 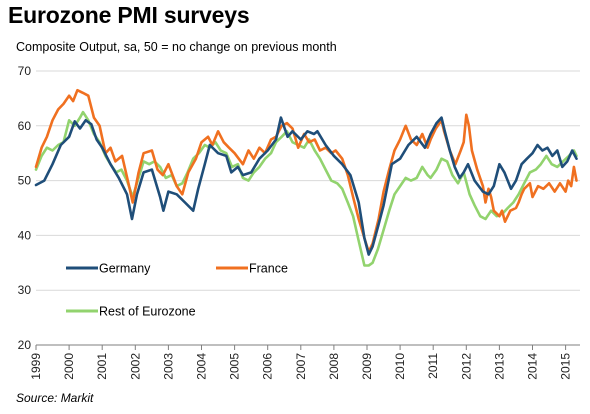 What do you see at coordinates (367, 366) in the screenshot?
I see `x-tick-label: 2009` at bounding box center [367, 366].